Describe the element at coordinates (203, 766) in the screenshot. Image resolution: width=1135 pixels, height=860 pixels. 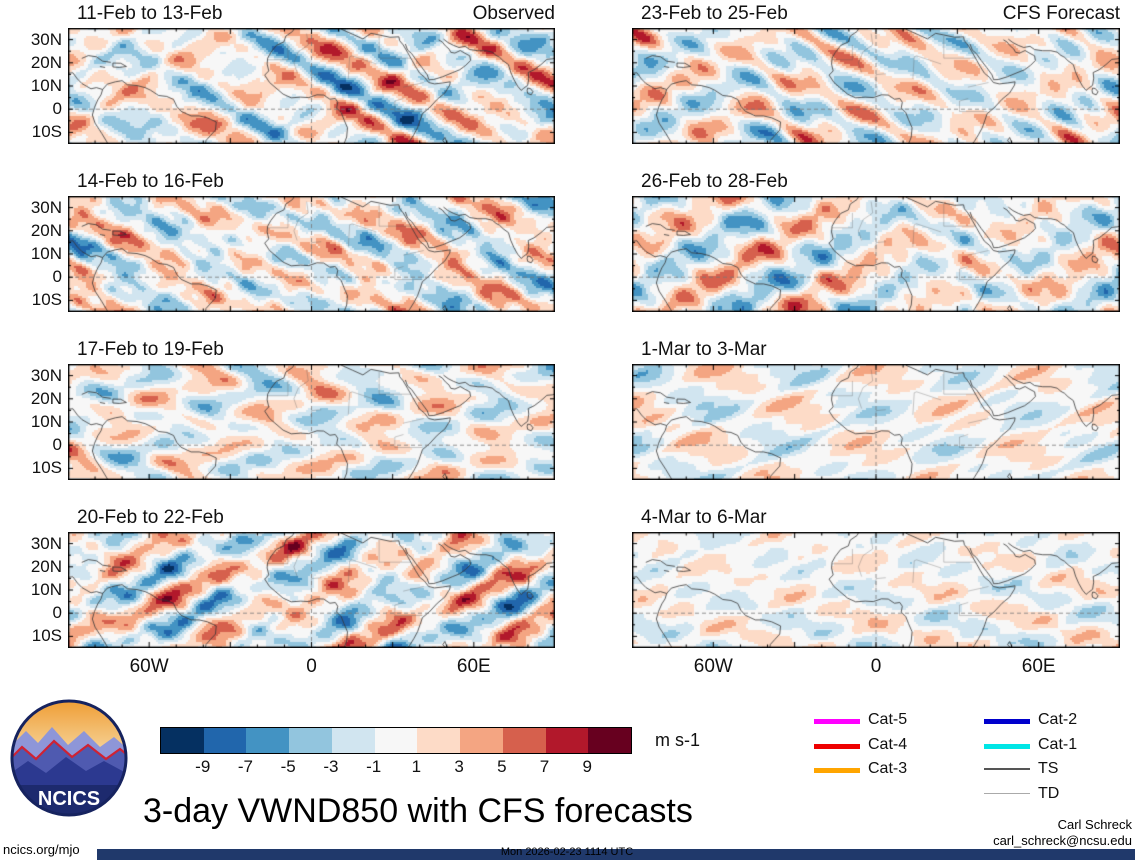
I see `colorbar-tick-label: -9` at that location.